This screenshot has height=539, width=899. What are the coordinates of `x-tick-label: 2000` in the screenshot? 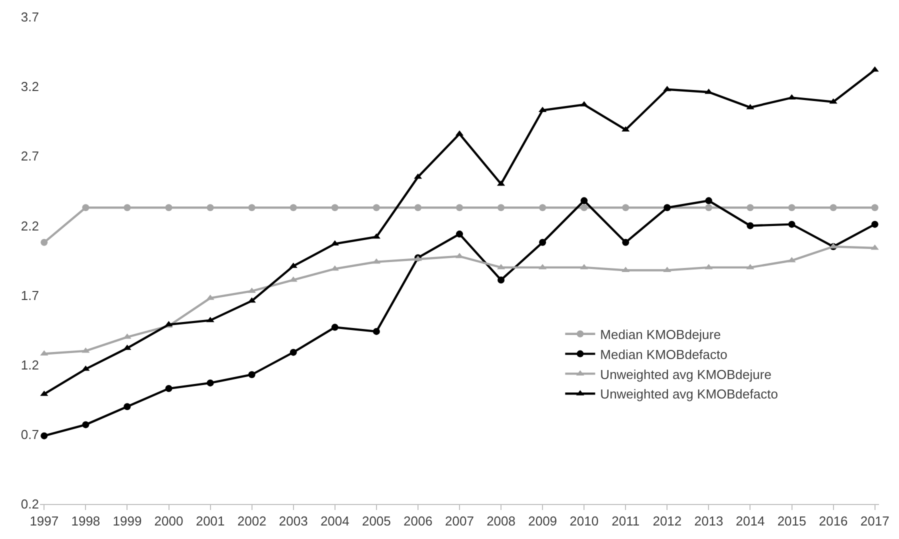 It's located at (169, 521).